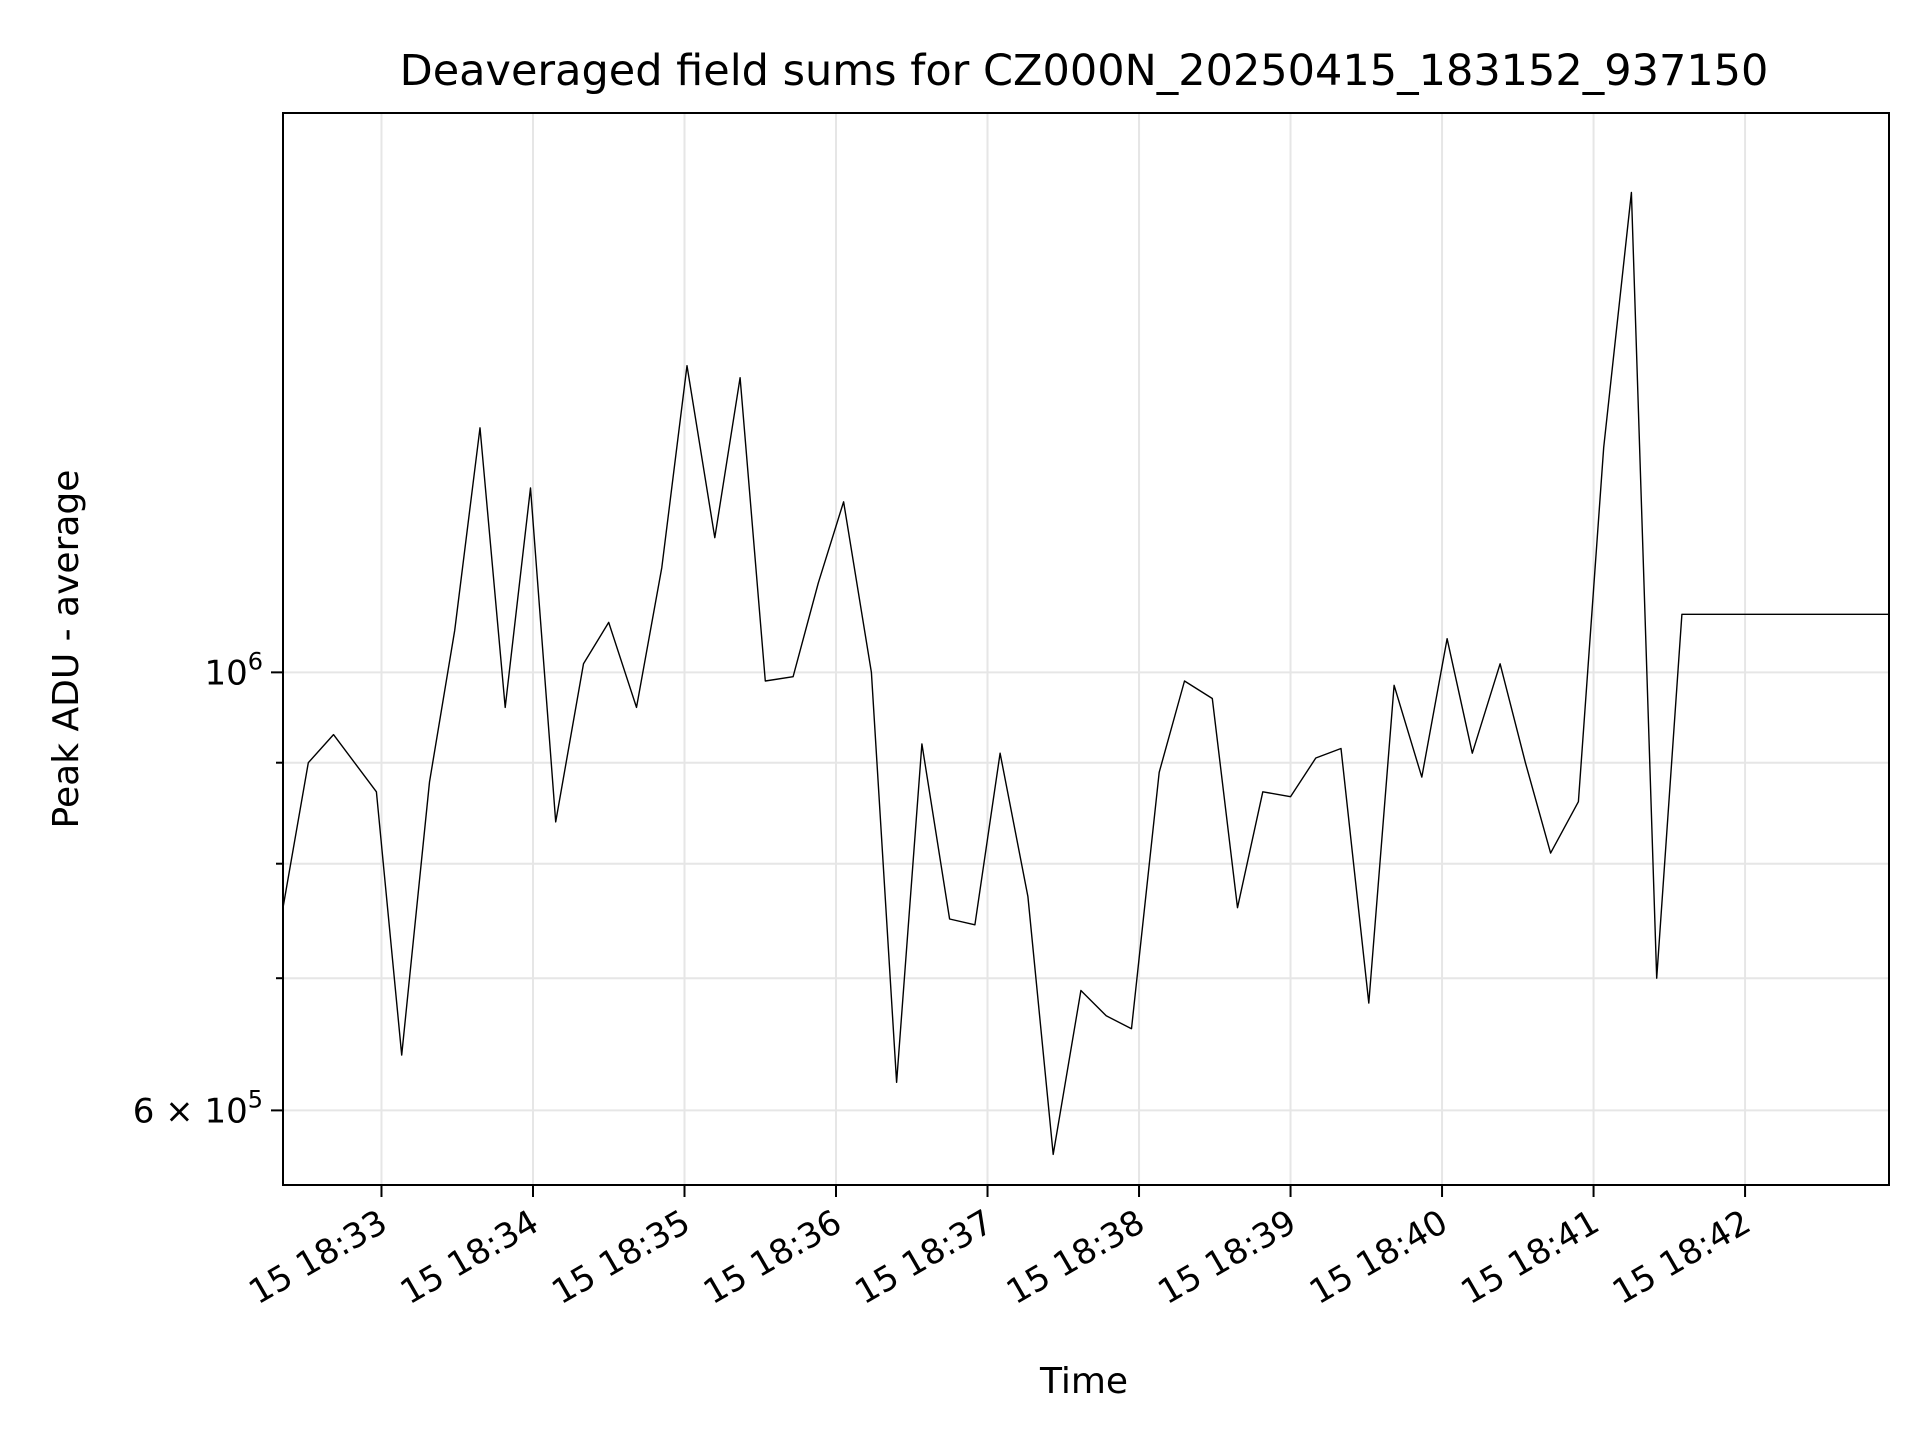 This screenshot has height=1440, width=1920. Describe the element at coordinates (198, 1108) in the screenshot. I see `y-tick-label: 6 × 105` at that location.